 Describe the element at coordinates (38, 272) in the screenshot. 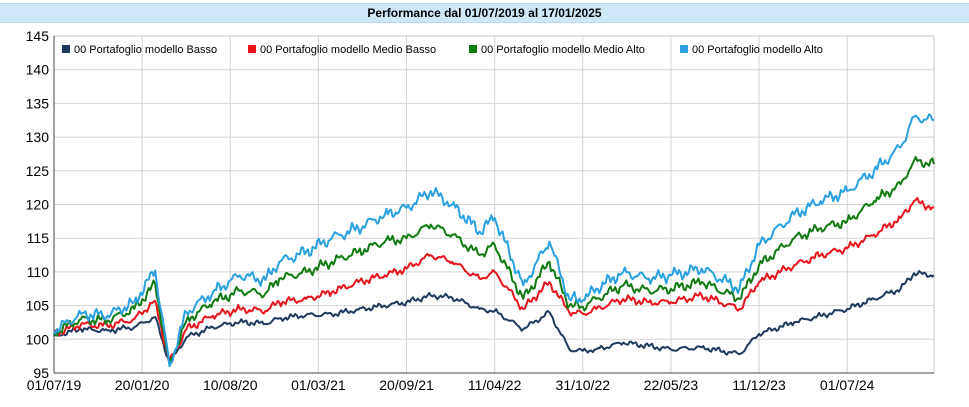

I see `y-tick-label: 110` at that location.